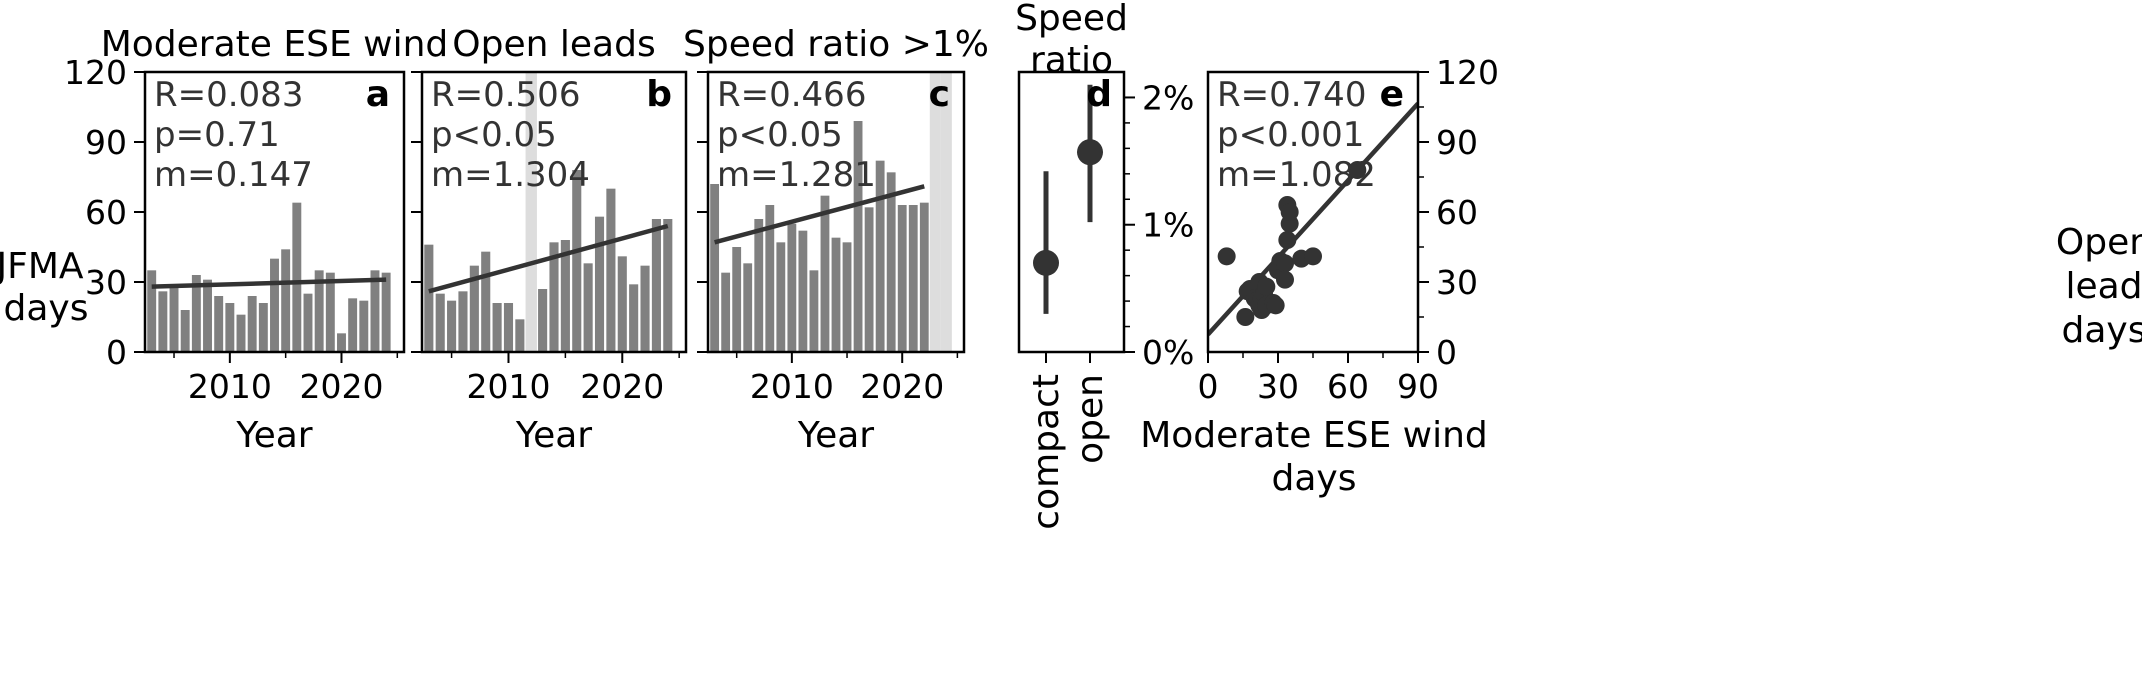  I want to click on bar-2006, so click(748, 307).